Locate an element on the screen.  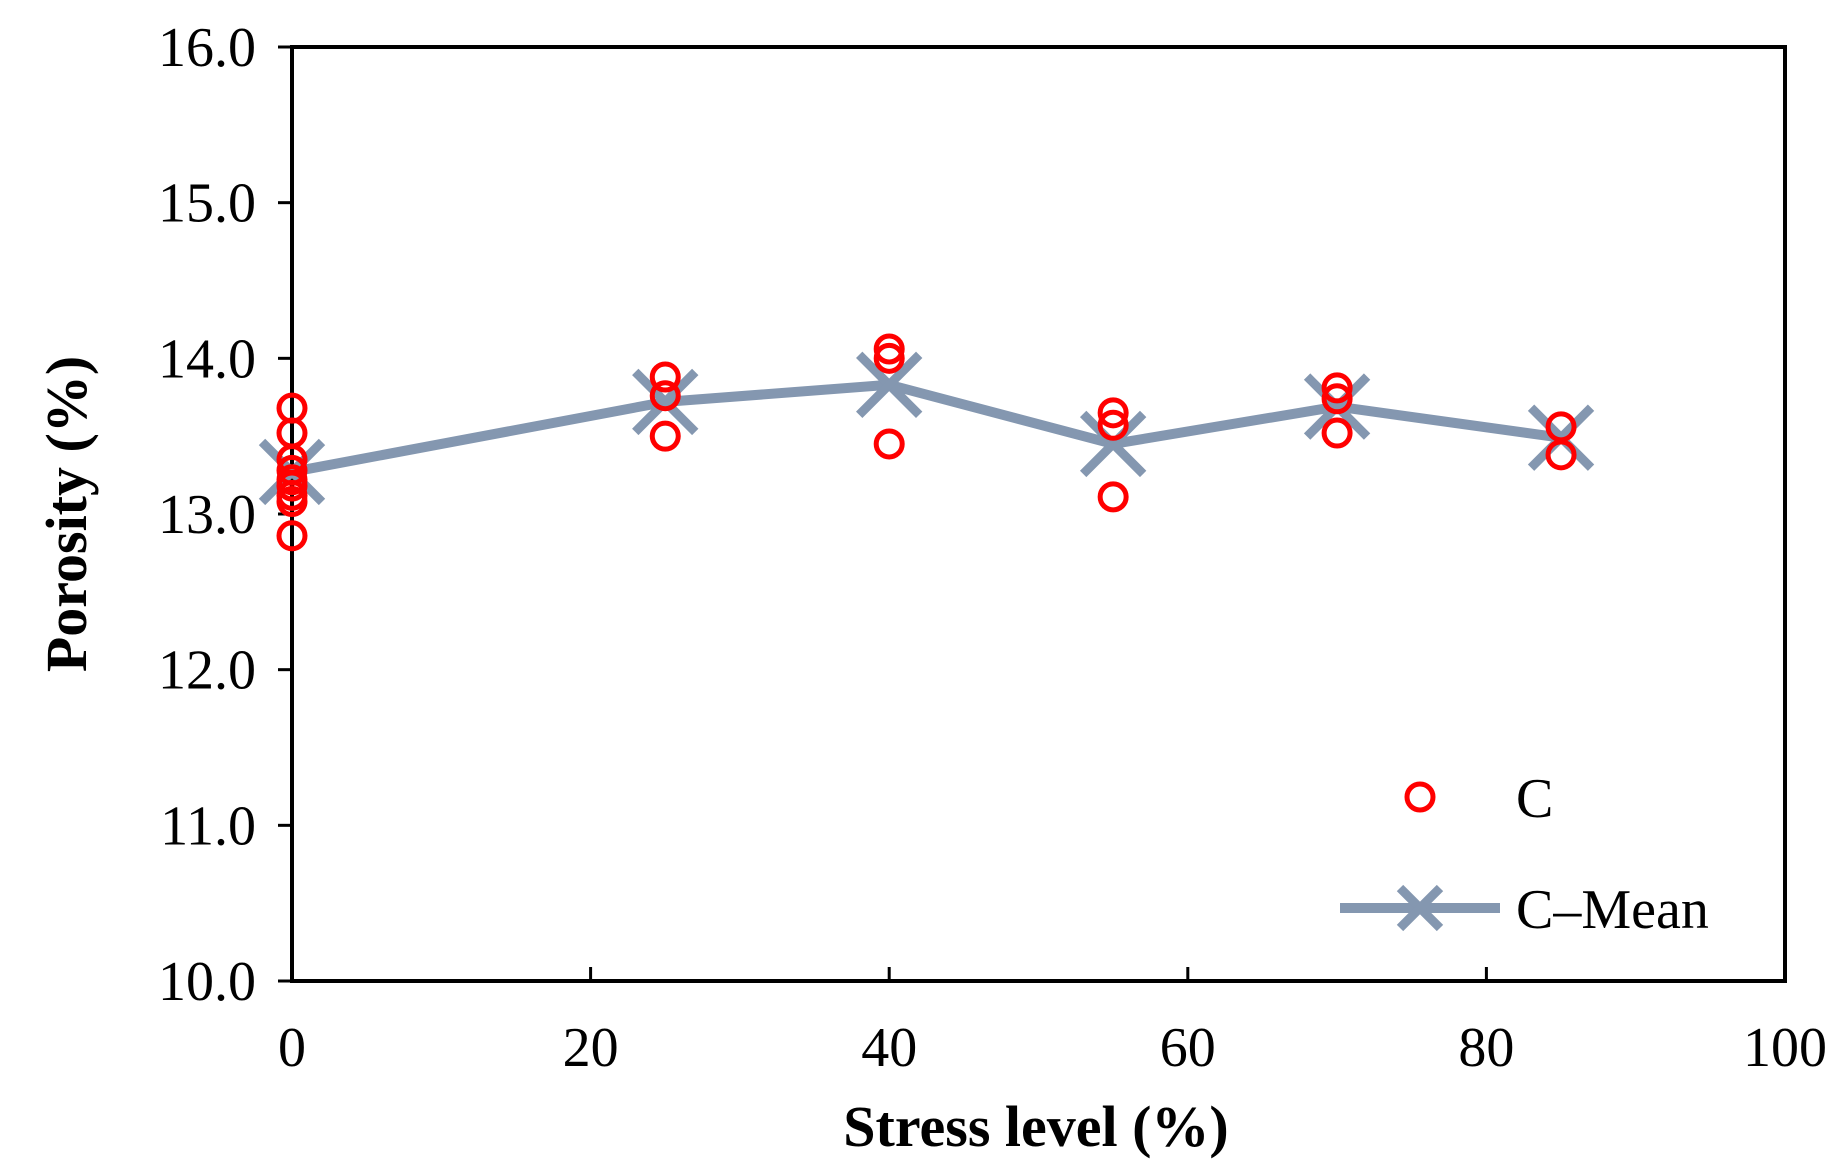
data-series is located at coordinates (926, 442).